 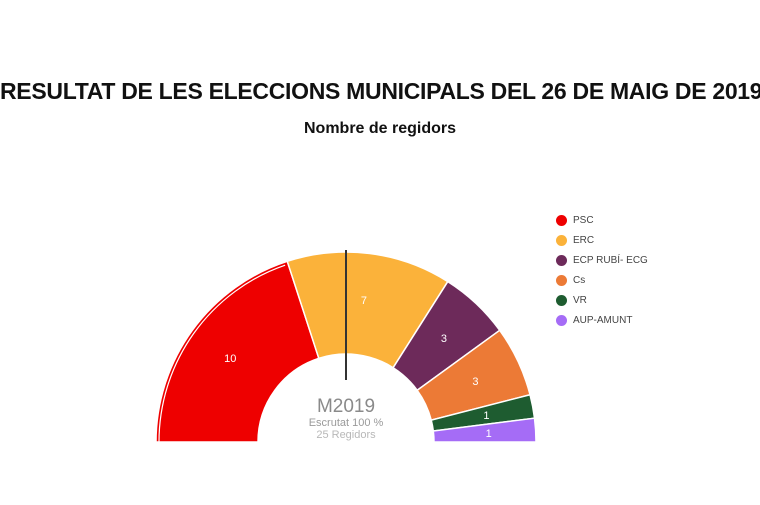 I want to click on center-total: 25 Regidors, so click(x=346, y=435).